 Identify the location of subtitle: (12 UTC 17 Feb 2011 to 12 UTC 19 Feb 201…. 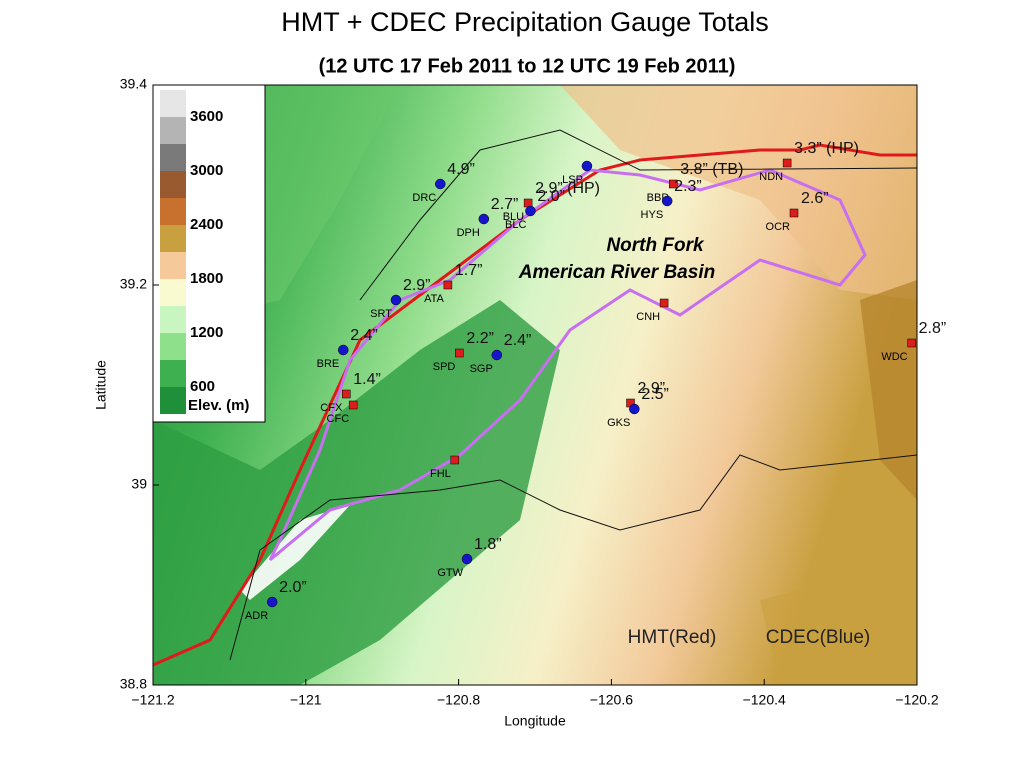
(527, 66).